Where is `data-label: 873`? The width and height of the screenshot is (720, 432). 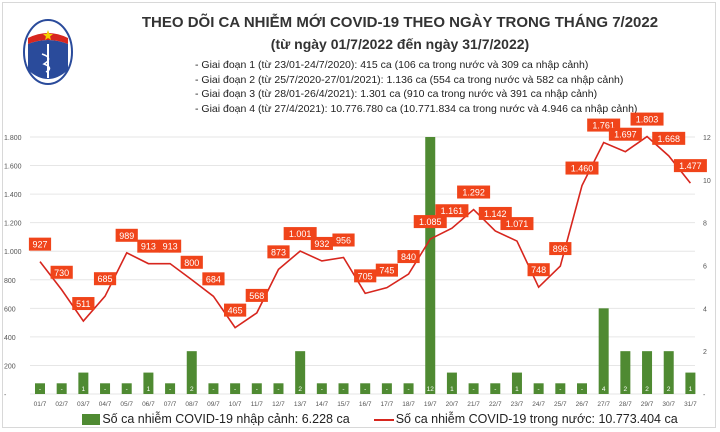 data-label: 873 is located at coordinates (278, 252).